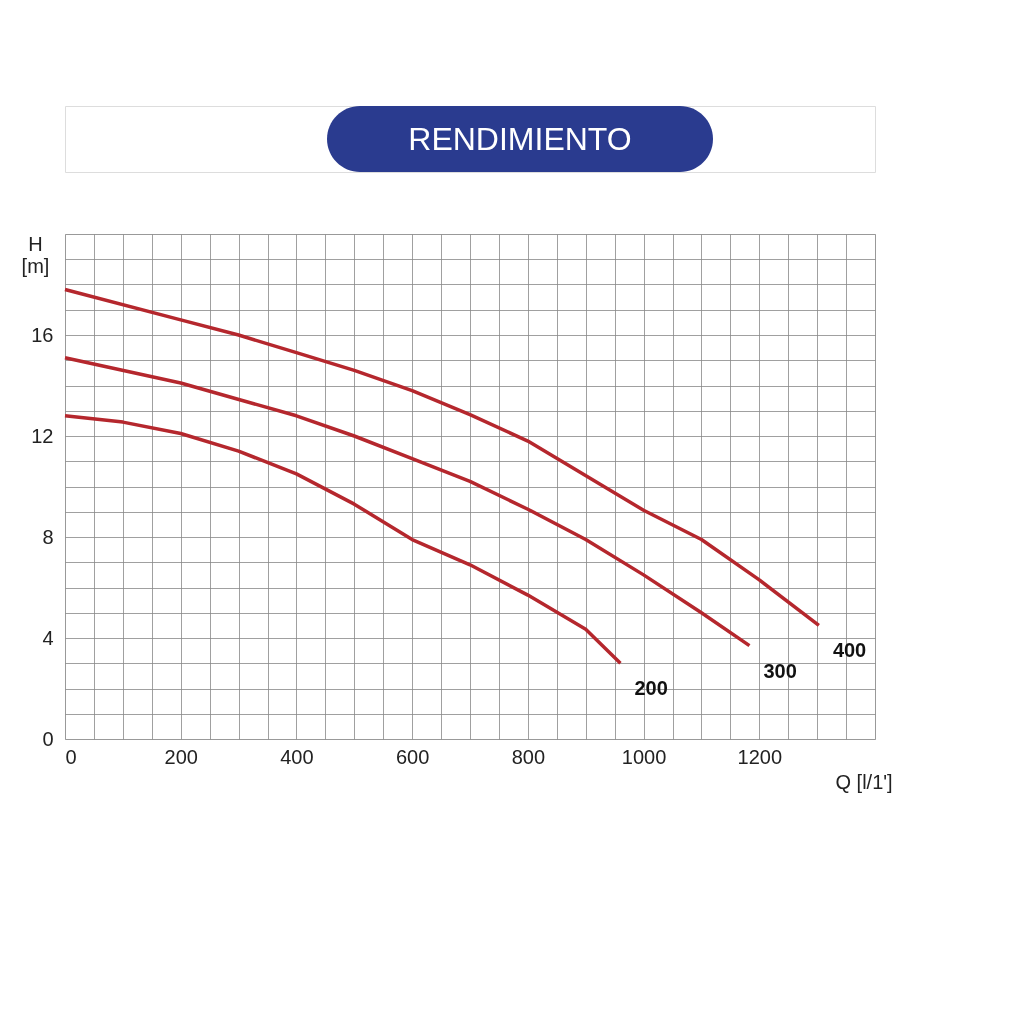  Describe the element at coordinates (520, 139) in the screenshot. I see `chart-title: RENDIMIENTO` at that location.